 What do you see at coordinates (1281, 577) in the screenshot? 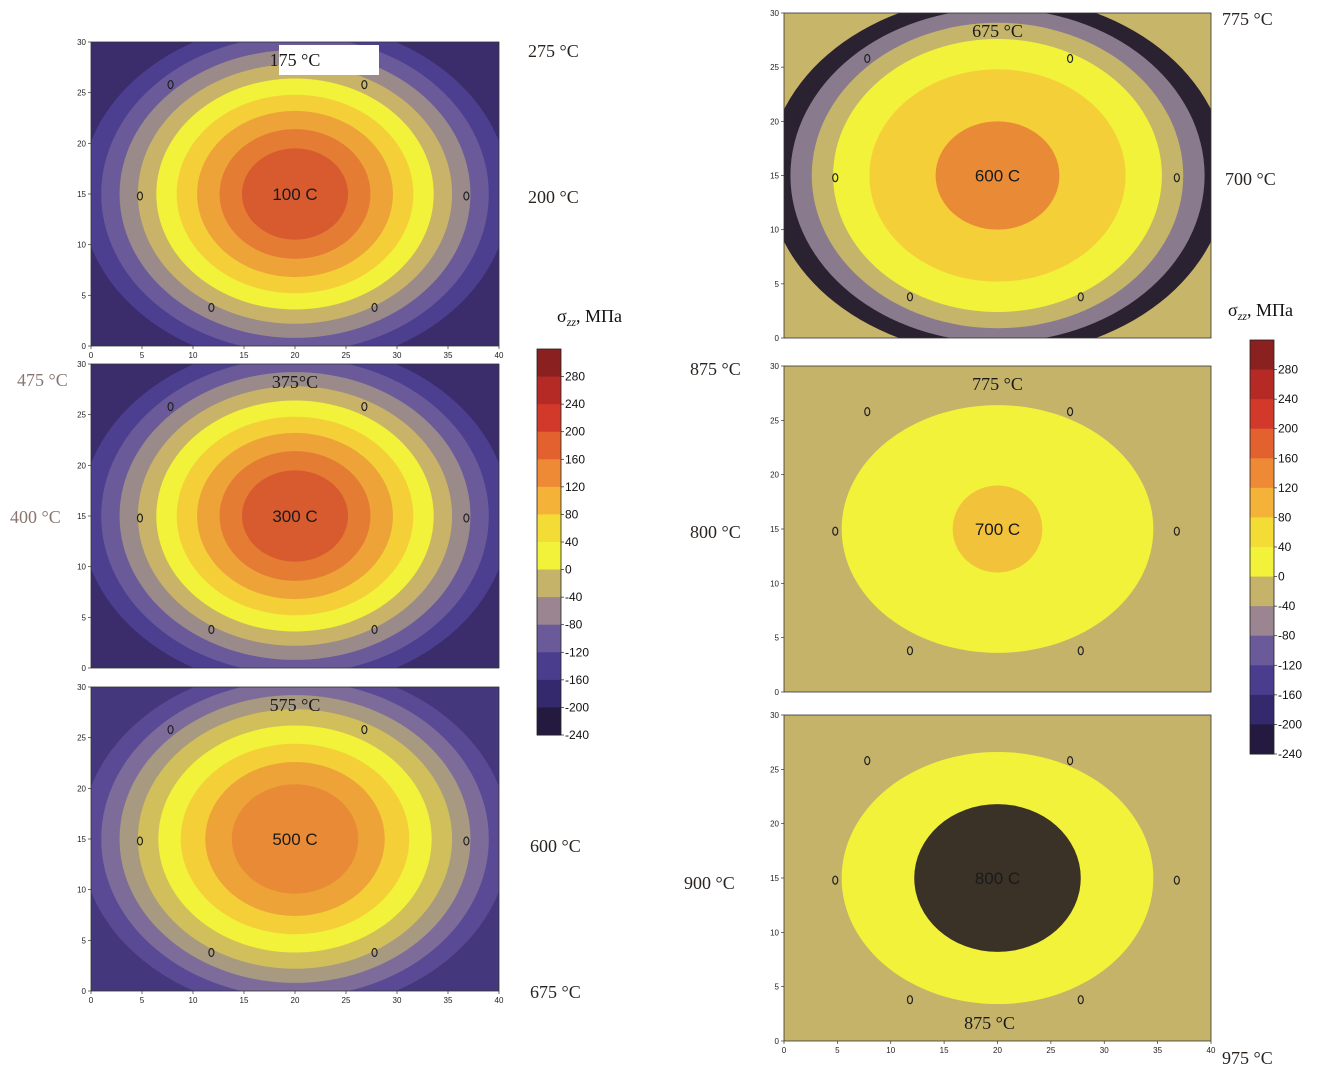
I see `colorbar-level-label: 0` at bounding box center [1281, 577].